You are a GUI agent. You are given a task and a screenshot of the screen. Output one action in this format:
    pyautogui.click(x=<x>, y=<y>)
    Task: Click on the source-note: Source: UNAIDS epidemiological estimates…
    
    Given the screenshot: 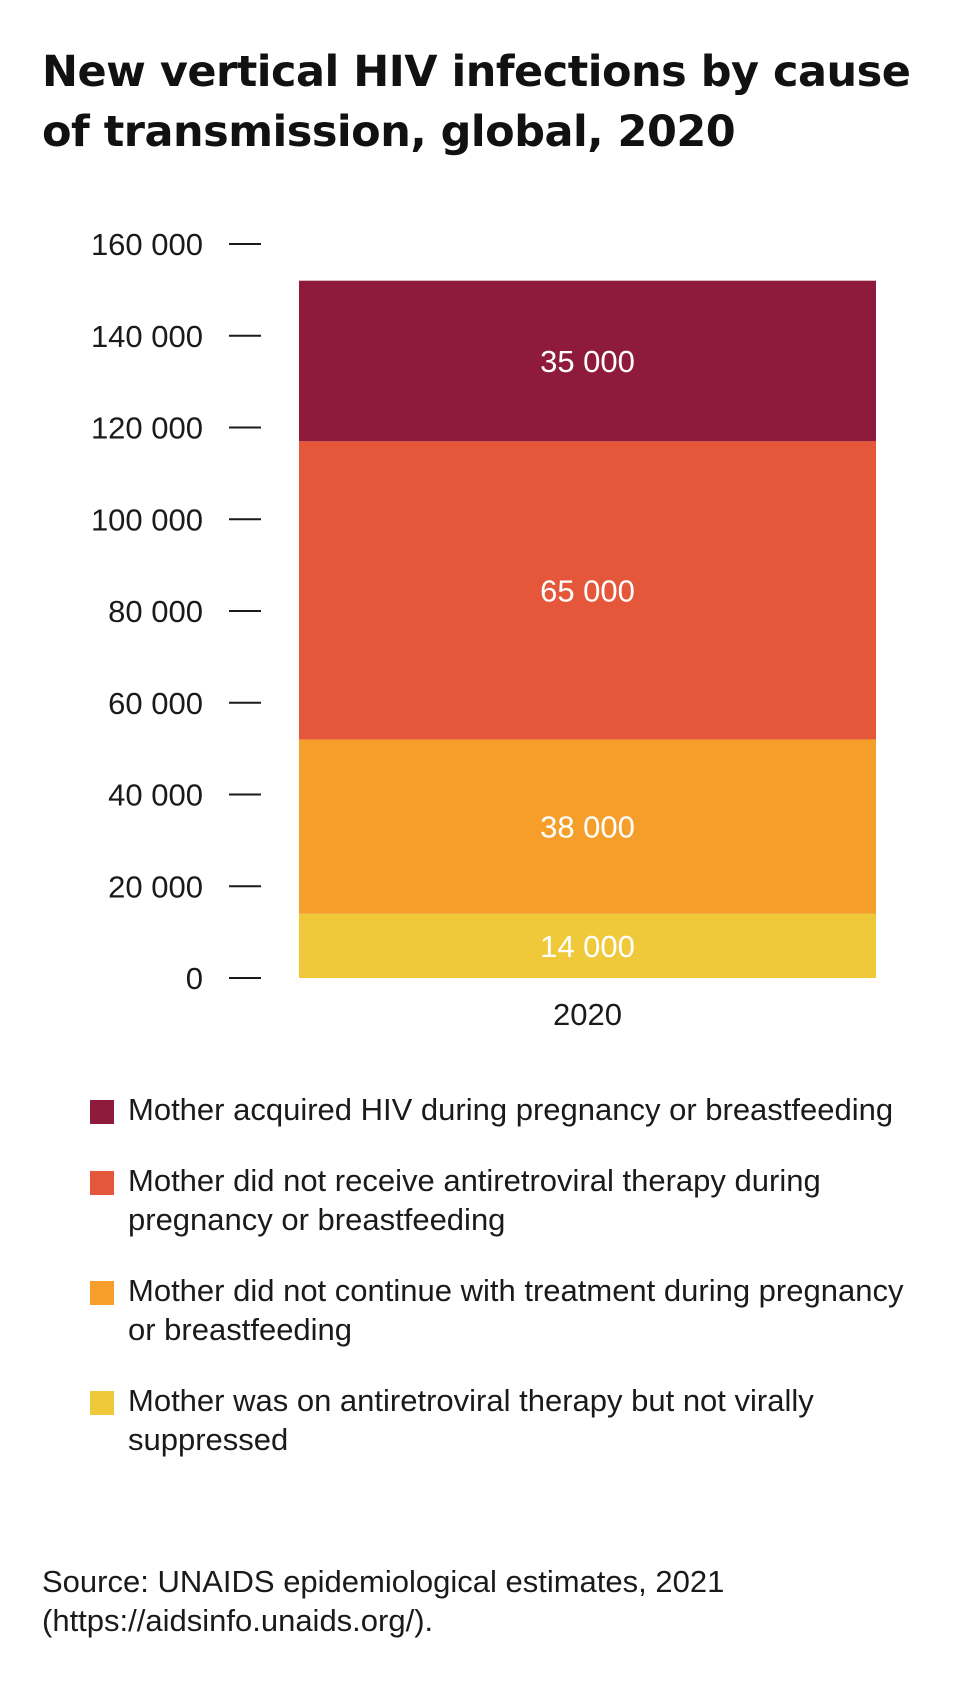 What is the action you would take?
    pyautogui.click(x=383, y=1601)
    